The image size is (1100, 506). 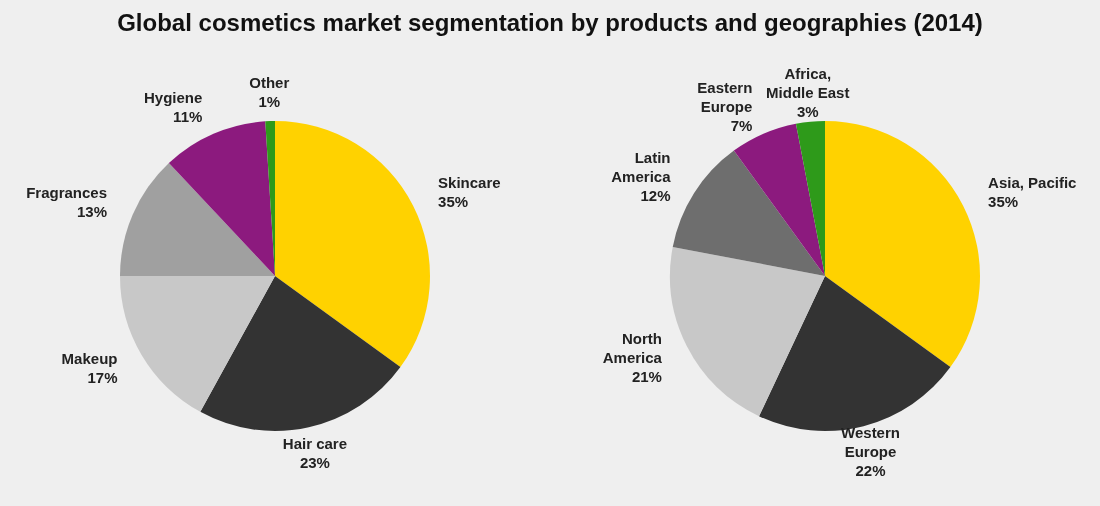 I want to click on slice-label: Hygiene, so click(x=173, y=97).